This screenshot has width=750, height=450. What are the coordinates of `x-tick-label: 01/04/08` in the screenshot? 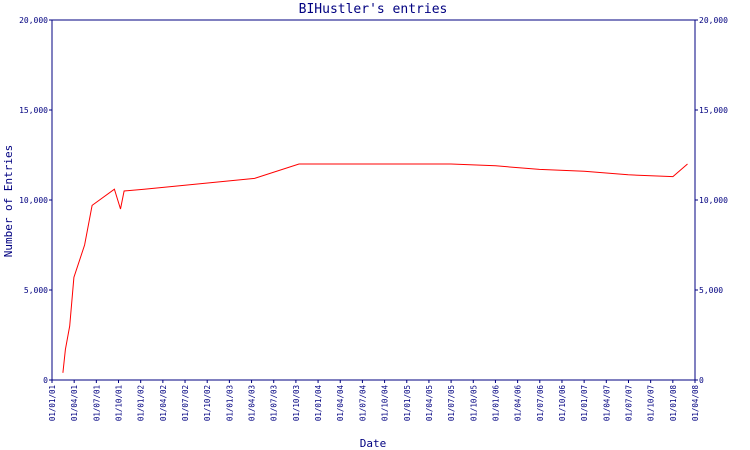 It's located at (695, 403).